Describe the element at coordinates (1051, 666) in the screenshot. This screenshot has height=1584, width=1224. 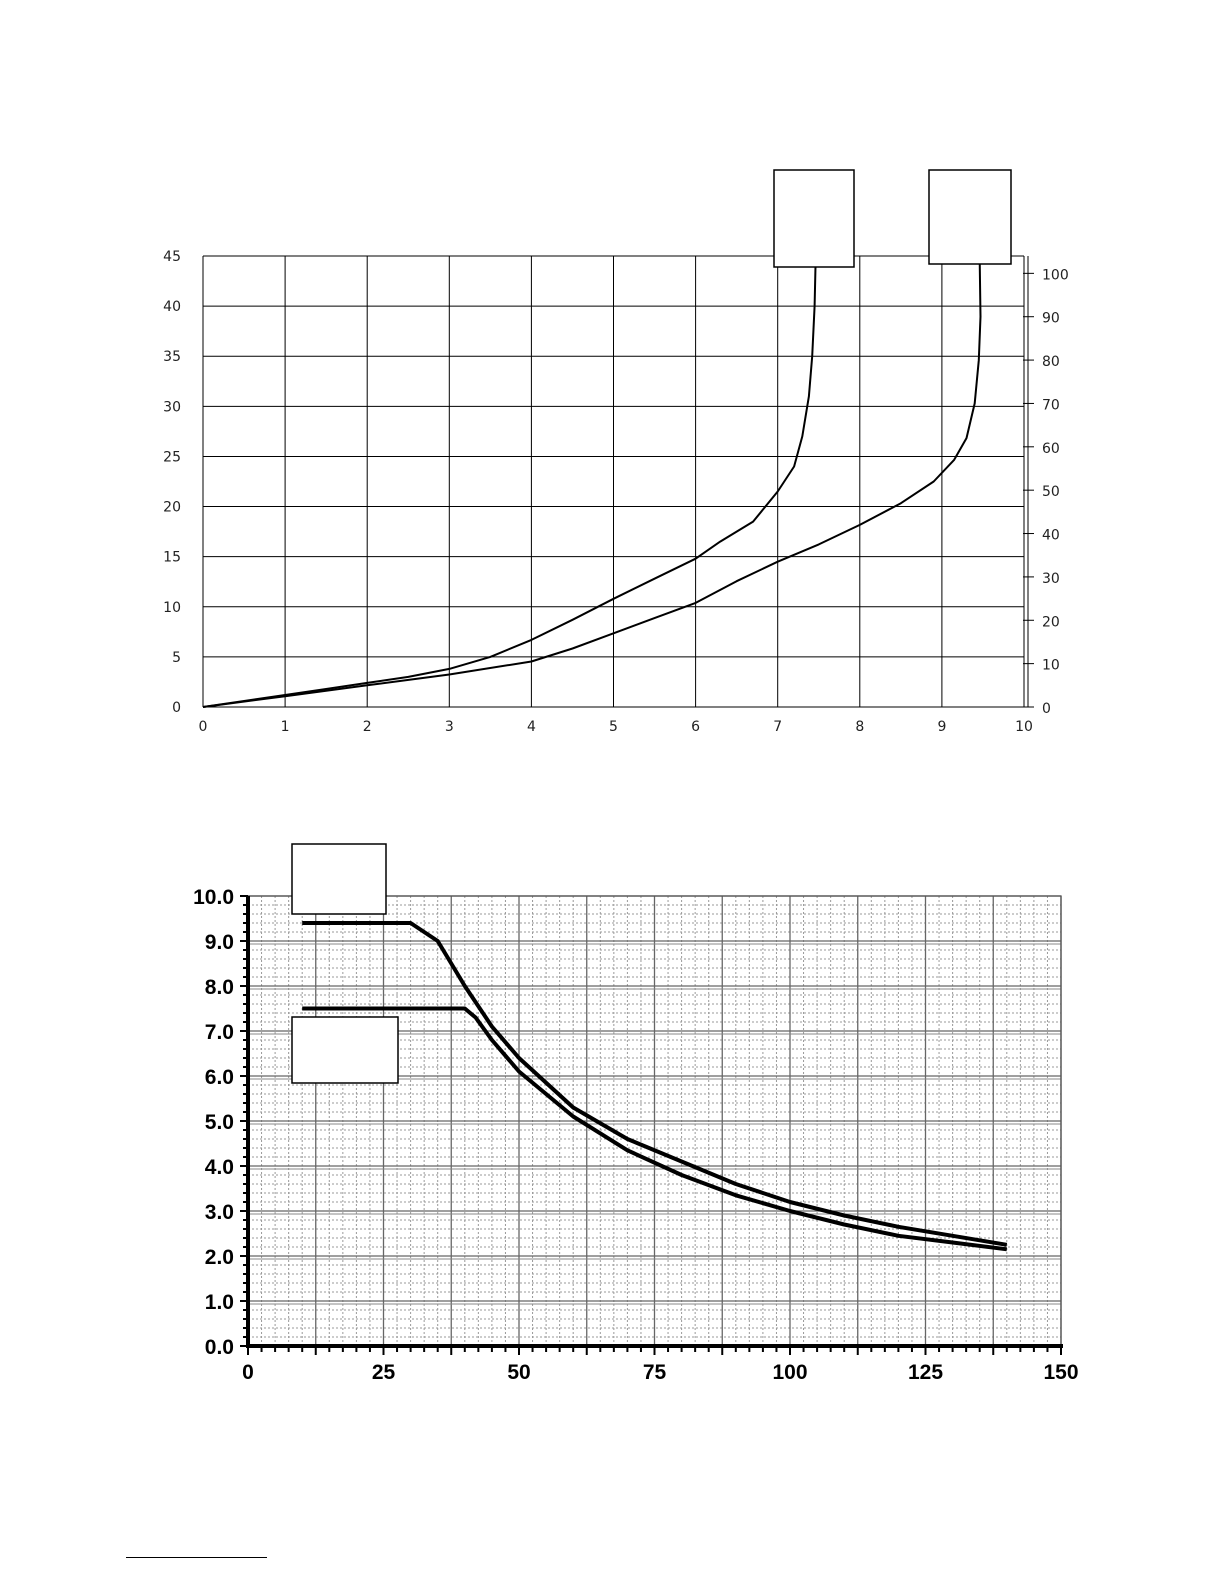
I see `chart-top-y2tick-10: 10` at that location.